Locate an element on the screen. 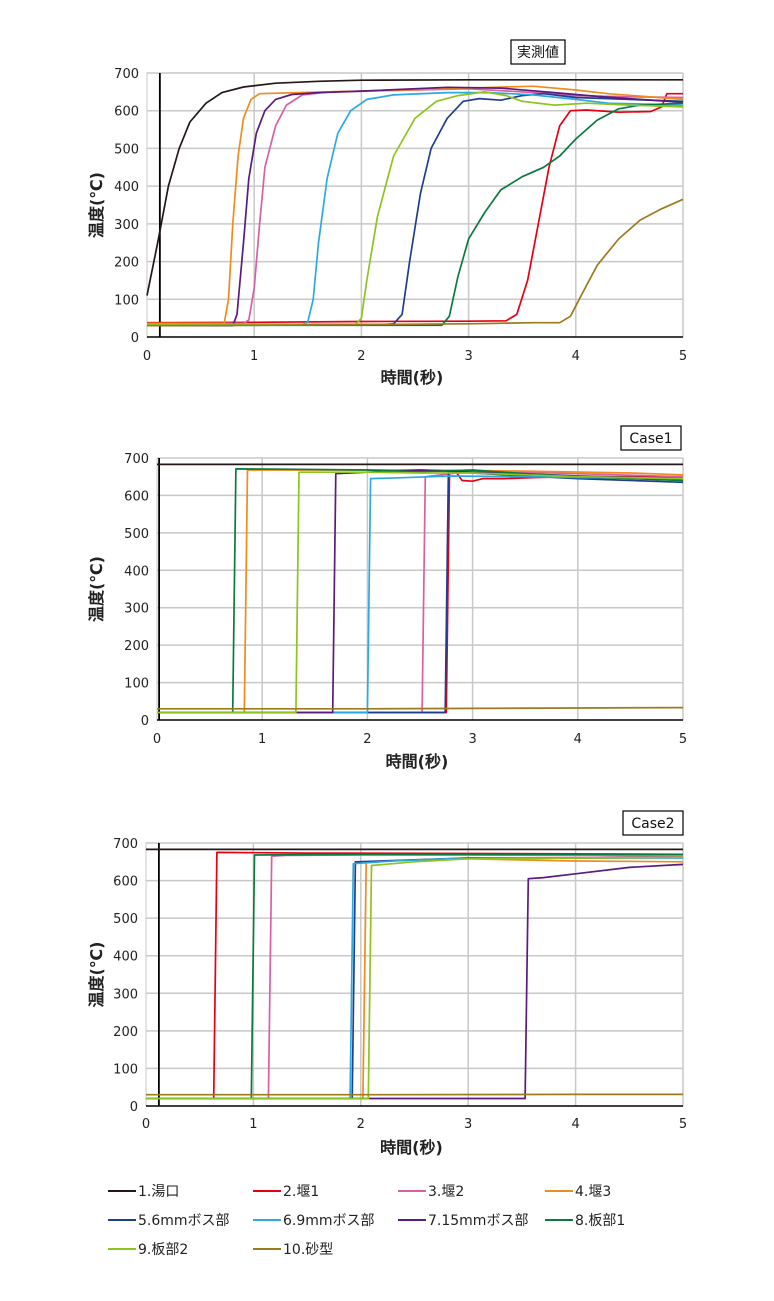  legend-item-s4: 4.堰3 is located at coordinates (578, 1192).